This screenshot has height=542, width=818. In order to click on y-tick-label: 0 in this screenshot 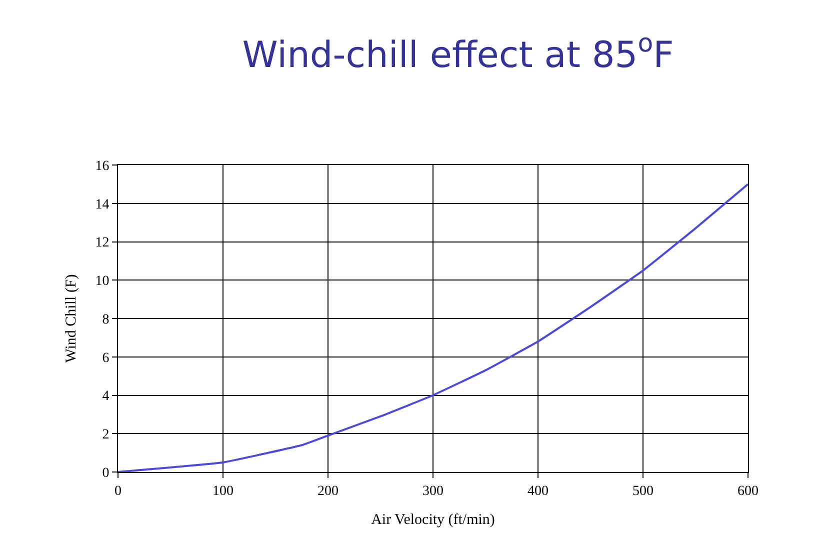, I will do `click(106, 473)`.